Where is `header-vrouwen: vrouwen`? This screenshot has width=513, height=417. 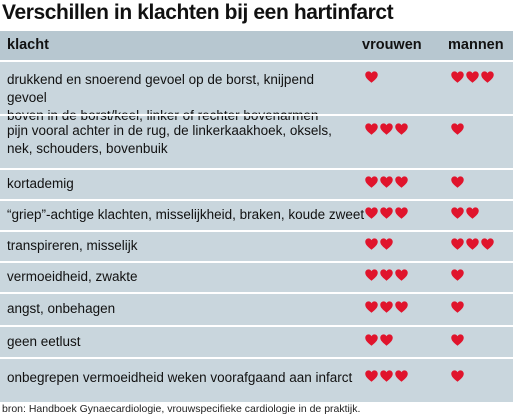 header-vrouwen: vrouwen is located at coordinates (392, 45).